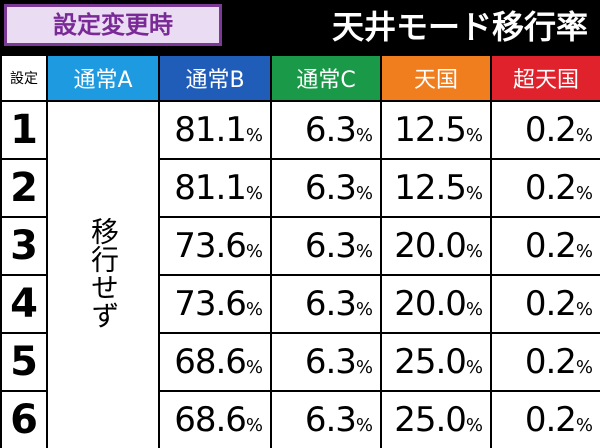 This screenshot has height=448, width=600. I want to click on setting-number: 4, so click(24, 304).